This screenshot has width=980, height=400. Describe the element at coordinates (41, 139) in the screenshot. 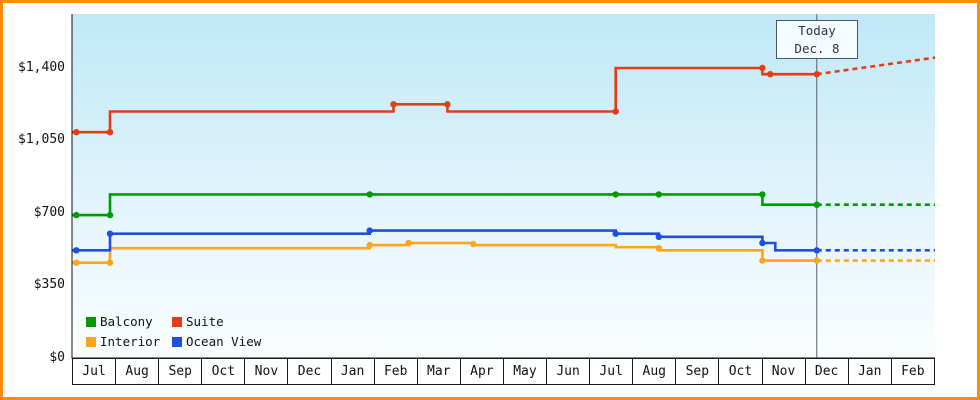

I see `y-axis-label: $1,050` at that location.